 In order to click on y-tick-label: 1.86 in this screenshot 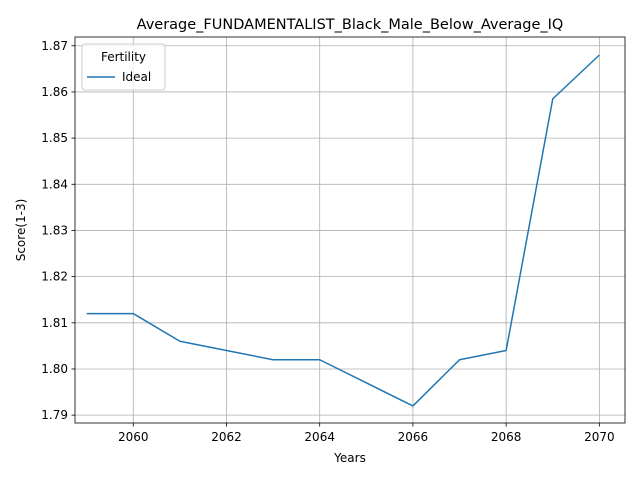, I will do `click(54, 92)`.